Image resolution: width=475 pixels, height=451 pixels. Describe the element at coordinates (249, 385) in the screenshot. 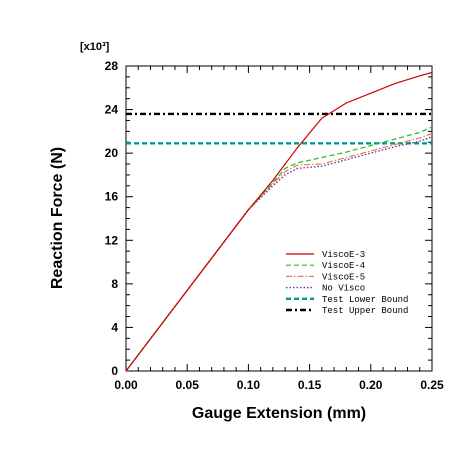

I see `x-tick-label: 0.10` at that location.